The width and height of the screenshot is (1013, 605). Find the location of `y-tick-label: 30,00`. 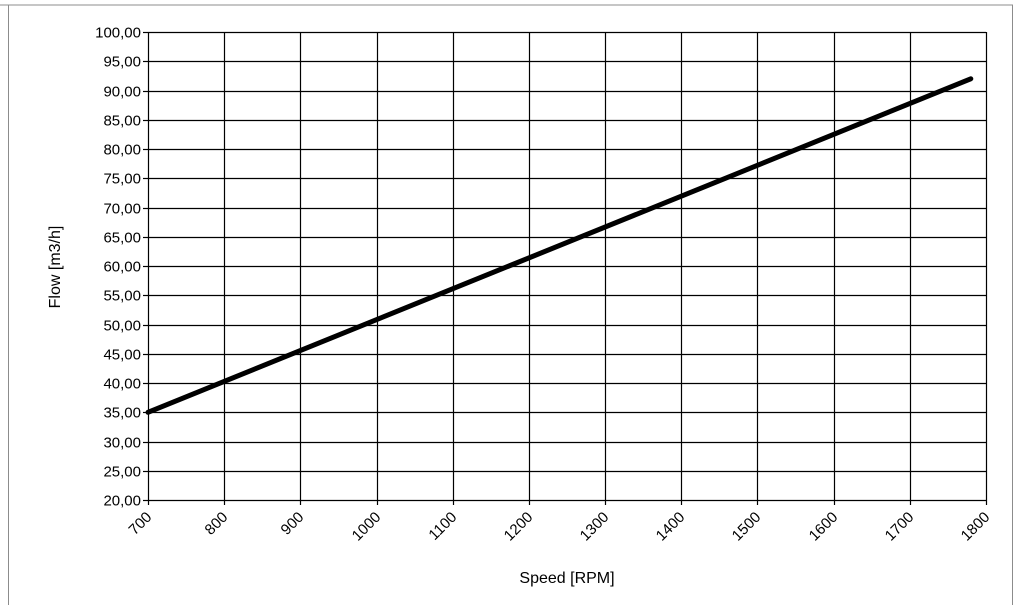

y-tick-label: 30,00 is located at coordinates (122, 443).